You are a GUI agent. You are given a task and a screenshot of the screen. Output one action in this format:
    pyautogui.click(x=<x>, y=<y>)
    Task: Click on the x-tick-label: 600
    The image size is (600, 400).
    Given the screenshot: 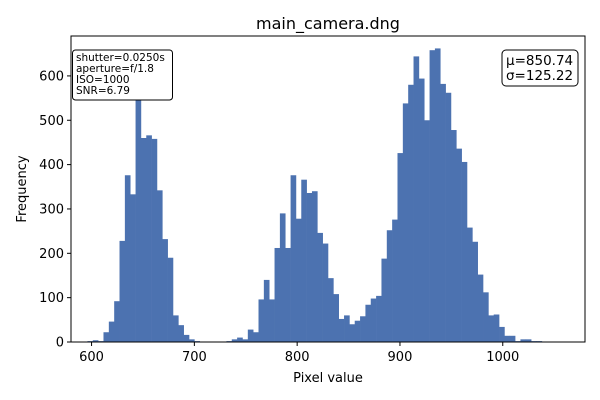 What is the action you would take?
    pyautogui.click(x=91, y=357)
    